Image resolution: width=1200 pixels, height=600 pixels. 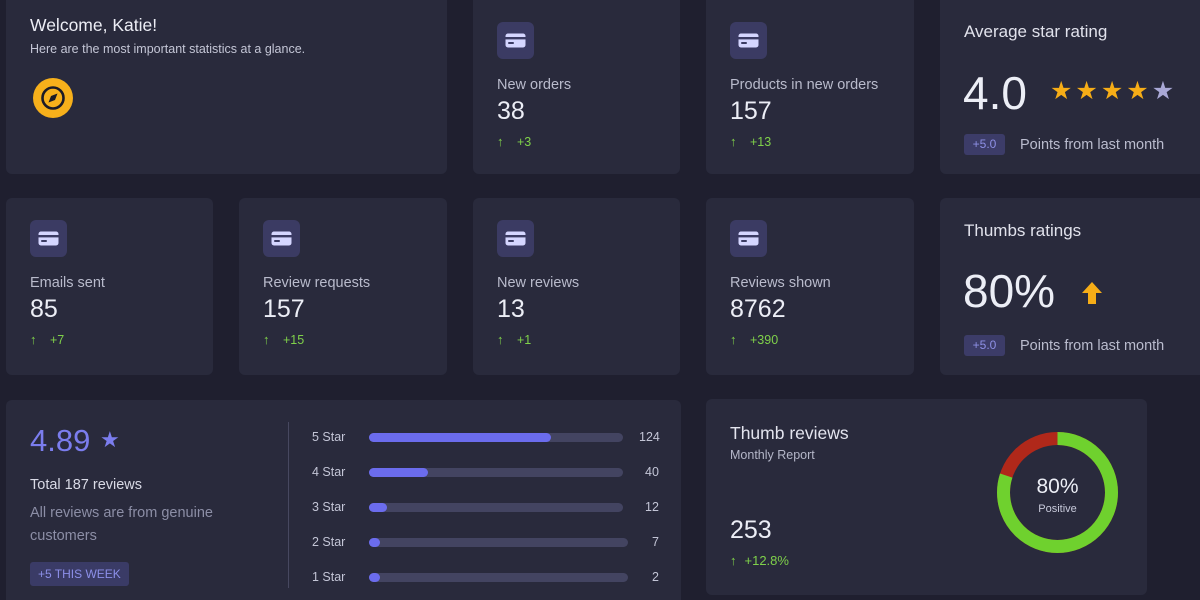 I want to click on stat-value: 8762, so click(x=758, y=309).